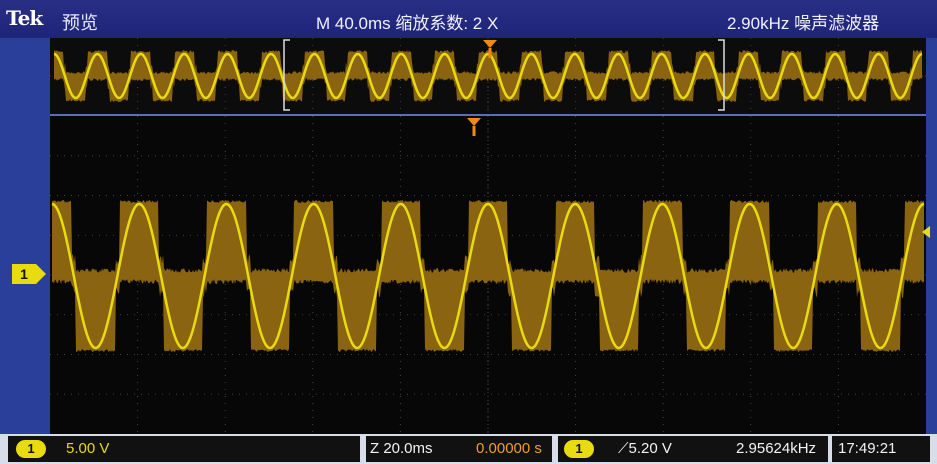 This screenshot has height=464, width=937. What do you see at coordinates (25, 236) in the screenshot?
I see `left-frame` at bounding box center [25, 236].